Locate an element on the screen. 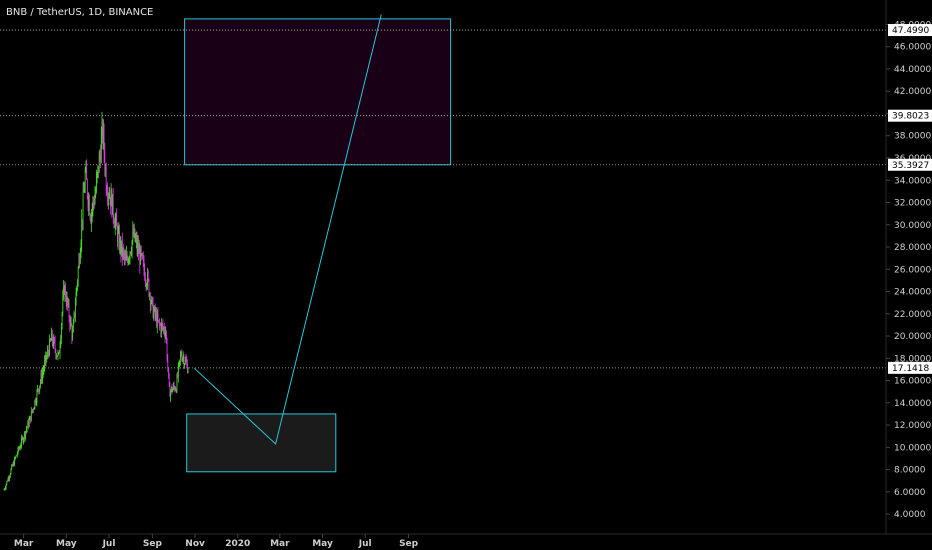 This screenshot has width=932, height=550. time-axis: Mar May Jul Sep Nov 2020 Mar May Jul Sep is located at coordinates (216, 541).